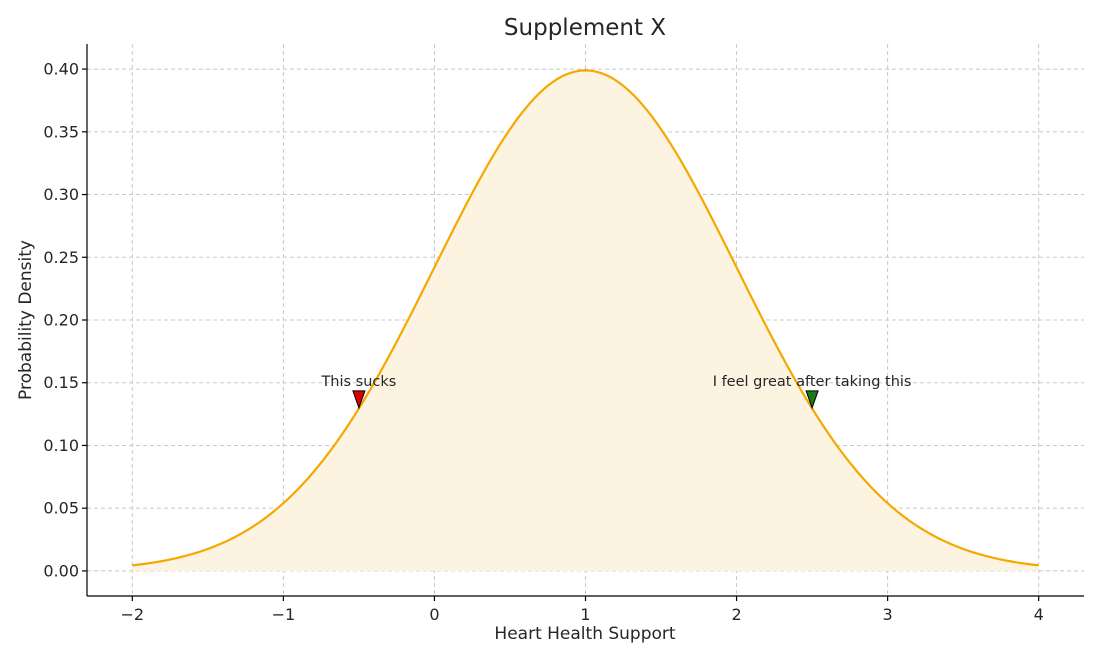 The width and height of the screenshot is (1100, 664). What do you see at coordinates (133, 614) in the screenshot?
I see `x-tick-label: −2` at bounding box center [133, 614].